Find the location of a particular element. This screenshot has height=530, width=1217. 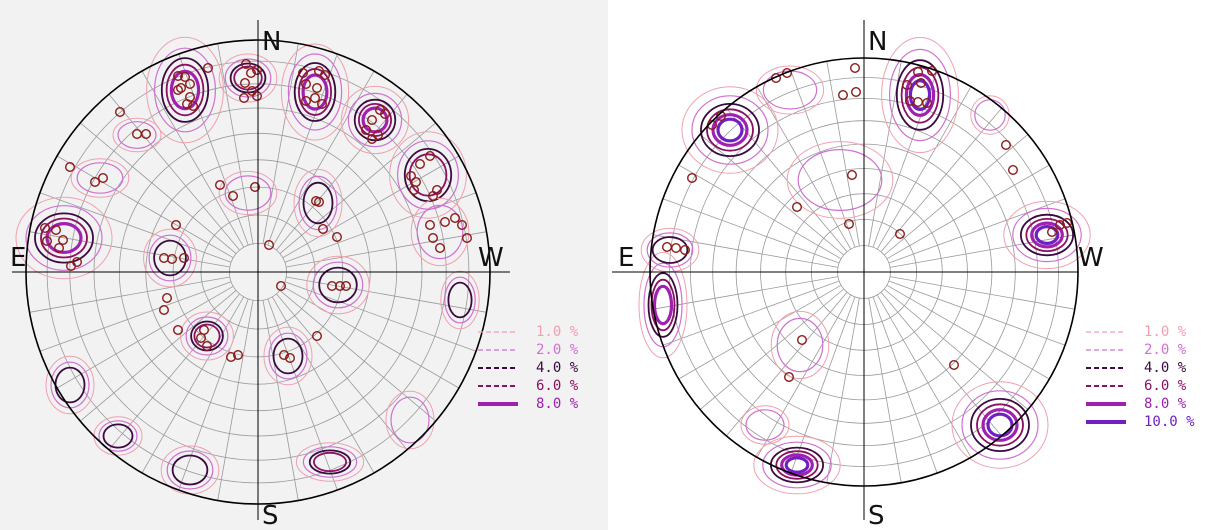

contour-legend: 1.0 % 2.0 % 4.0 % 6.0 % 8.0 % 10.0 % is located at coordinates (1140, 377).